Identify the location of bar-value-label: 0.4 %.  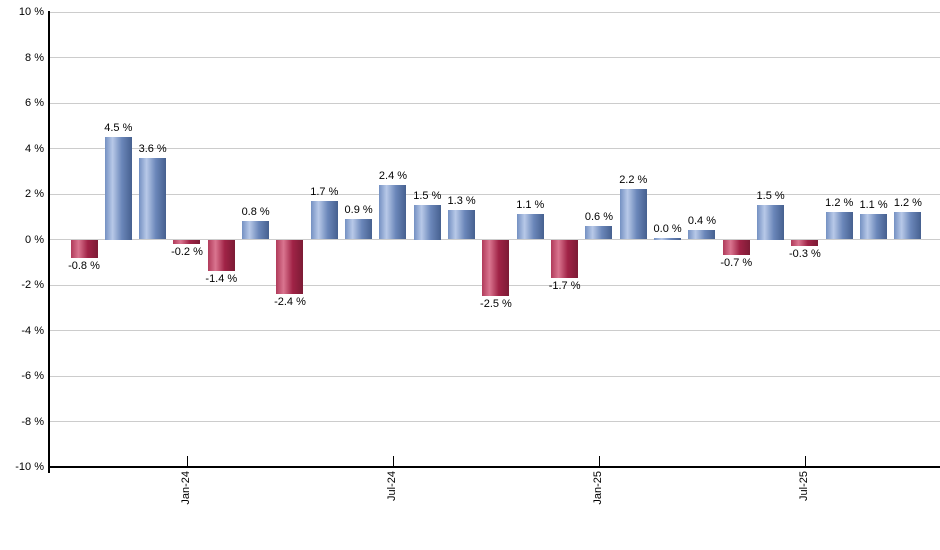
(701, 221).